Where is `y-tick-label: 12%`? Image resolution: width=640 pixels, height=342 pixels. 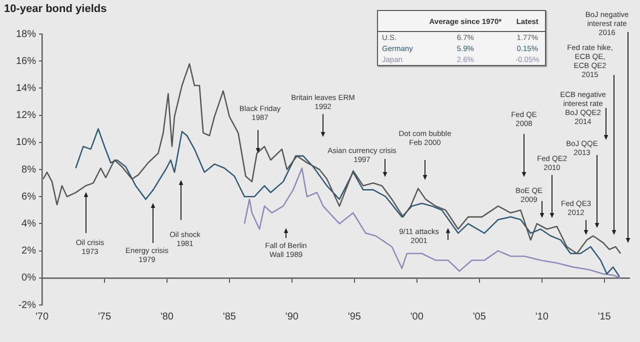
y-tick-label: 12% is located at coordinates (26, 116).